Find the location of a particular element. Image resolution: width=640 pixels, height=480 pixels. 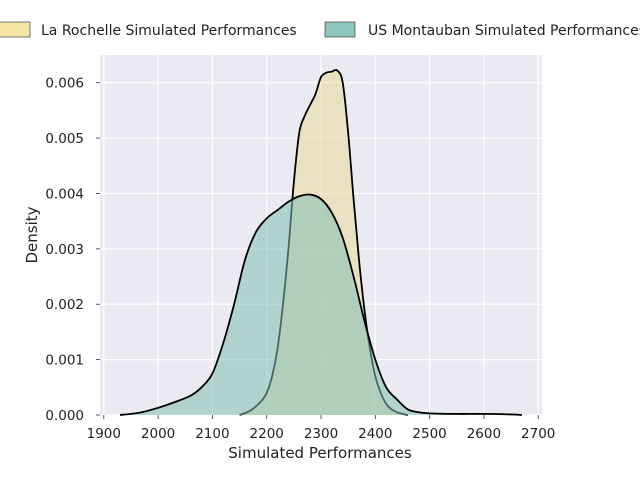

y-tick-label-0.003: 0.003 is located at coordinates (64, 250).